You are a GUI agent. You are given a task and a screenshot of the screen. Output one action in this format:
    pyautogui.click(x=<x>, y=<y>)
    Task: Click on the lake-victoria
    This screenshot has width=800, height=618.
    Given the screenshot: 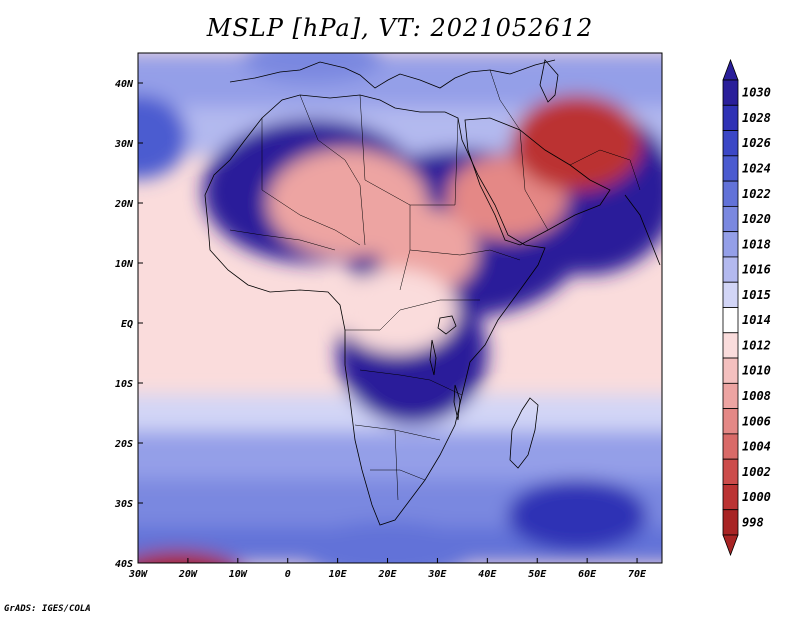 What is the action you would take?
    pyautogui.click(x=447, y=325)
    